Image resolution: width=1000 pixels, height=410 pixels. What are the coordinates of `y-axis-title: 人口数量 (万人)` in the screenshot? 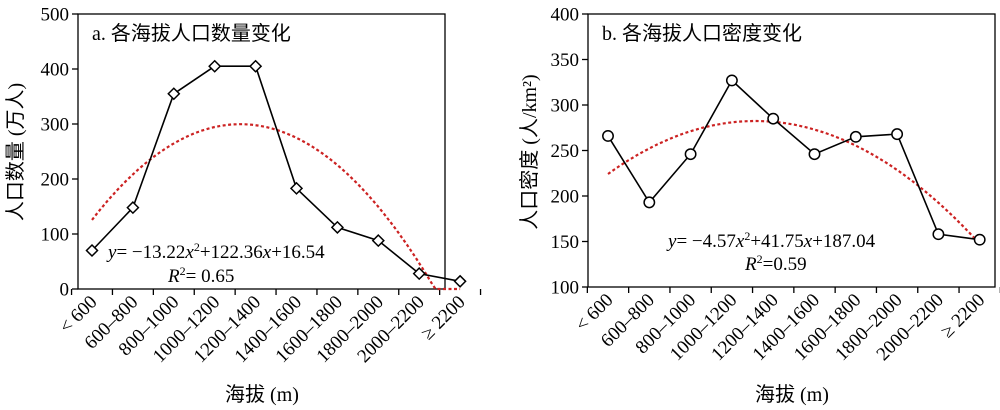 It's located at (15, 152).